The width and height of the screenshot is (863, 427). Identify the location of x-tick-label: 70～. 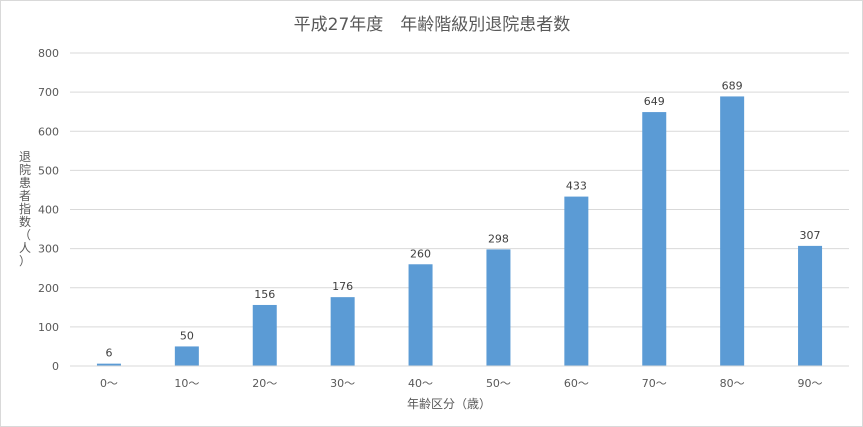
(654, 383).